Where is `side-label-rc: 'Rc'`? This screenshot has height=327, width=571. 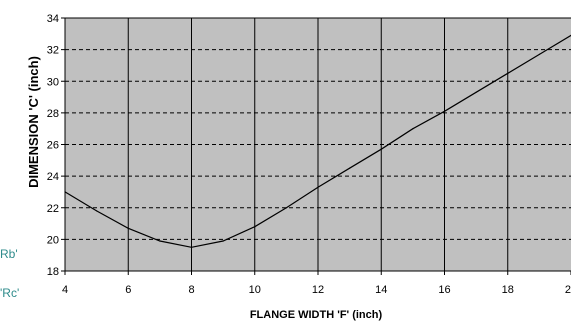 side-label-rc: 'Rc' is located at coordinates (10, 293).